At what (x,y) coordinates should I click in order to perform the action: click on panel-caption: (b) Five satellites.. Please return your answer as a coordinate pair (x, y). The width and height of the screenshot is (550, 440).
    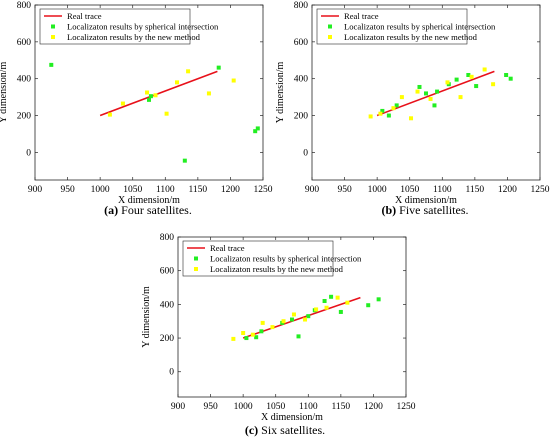
    Looking at the image, I should click on (425, 210).